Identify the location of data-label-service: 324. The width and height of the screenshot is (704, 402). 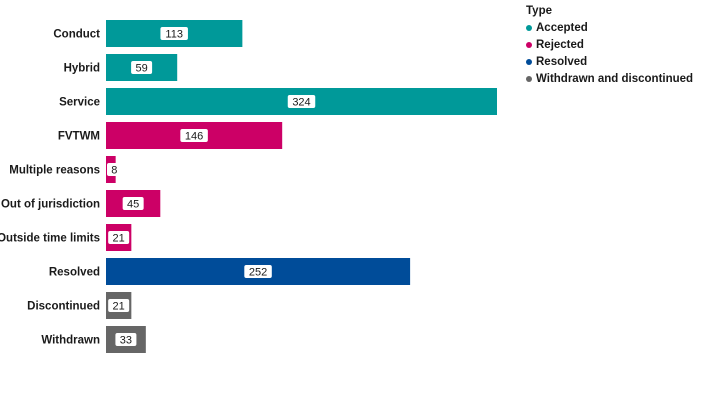
(301, 103).